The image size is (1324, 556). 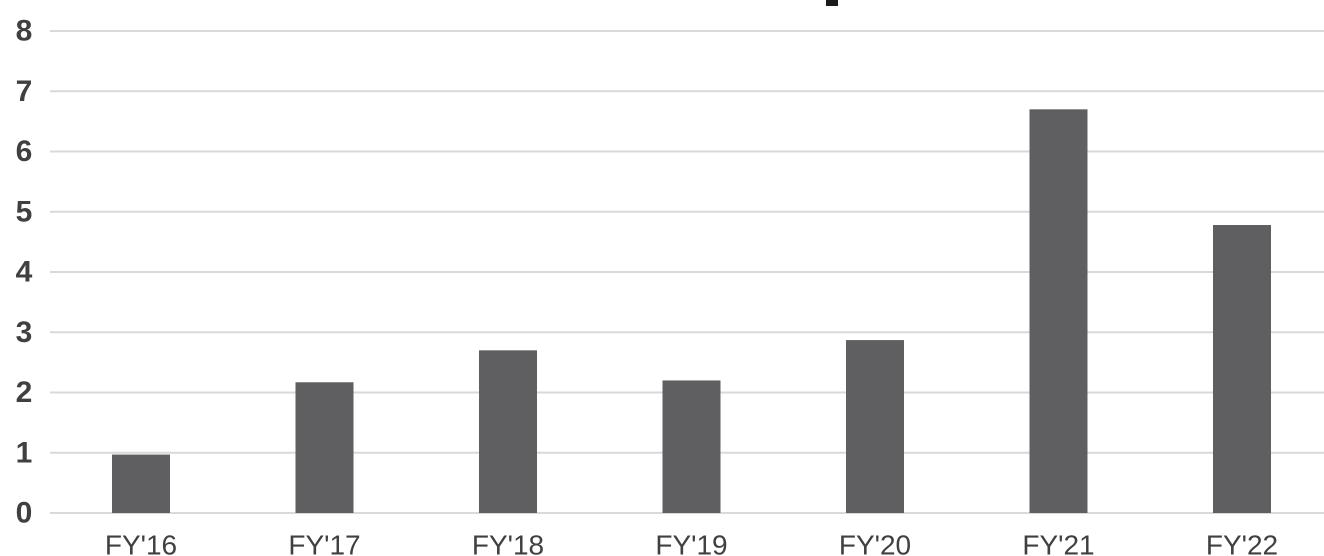 What do you see at coordinates (24, 392) in the screenshot?
I see `y-tick-label-2: 2` at bounding box center [24, 392].